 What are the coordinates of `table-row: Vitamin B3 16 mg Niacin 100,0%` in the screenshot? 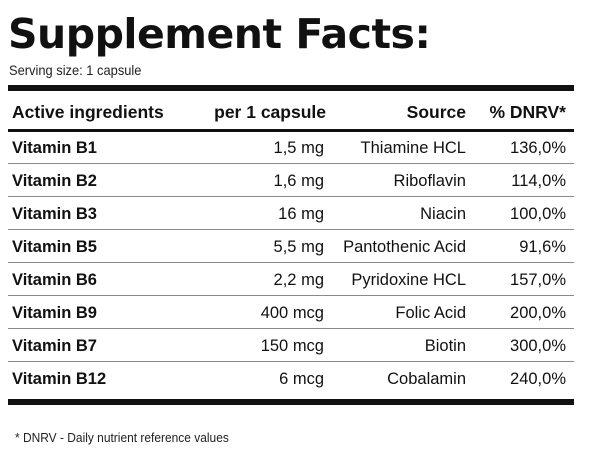 It's located at (291, 214).